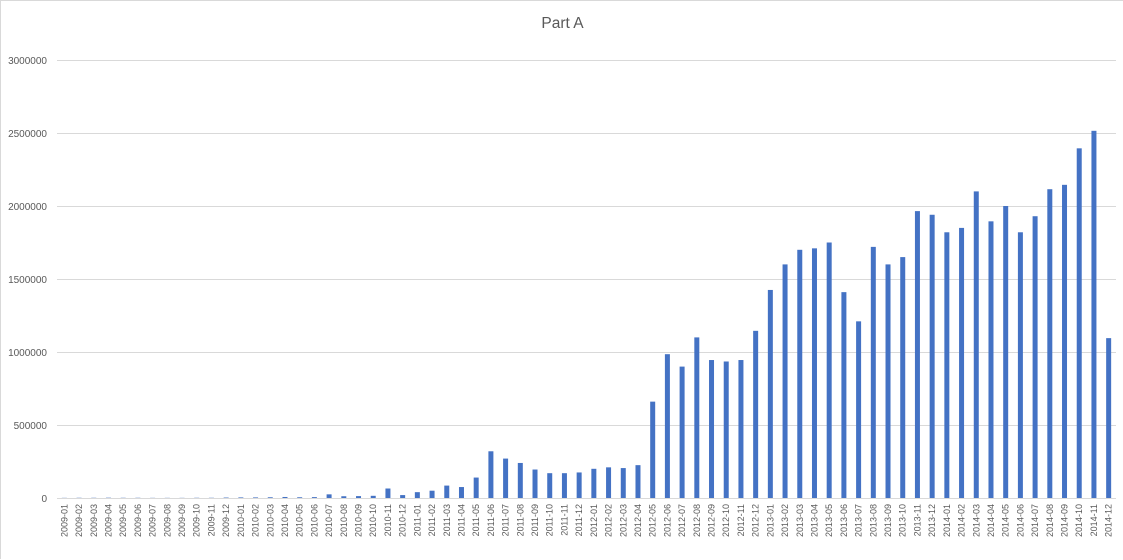  What do you see at coordinates (1065, 520) in the screenshot?
I see `x-tick-label: 2014-09` at bounding box center [1065, 520].